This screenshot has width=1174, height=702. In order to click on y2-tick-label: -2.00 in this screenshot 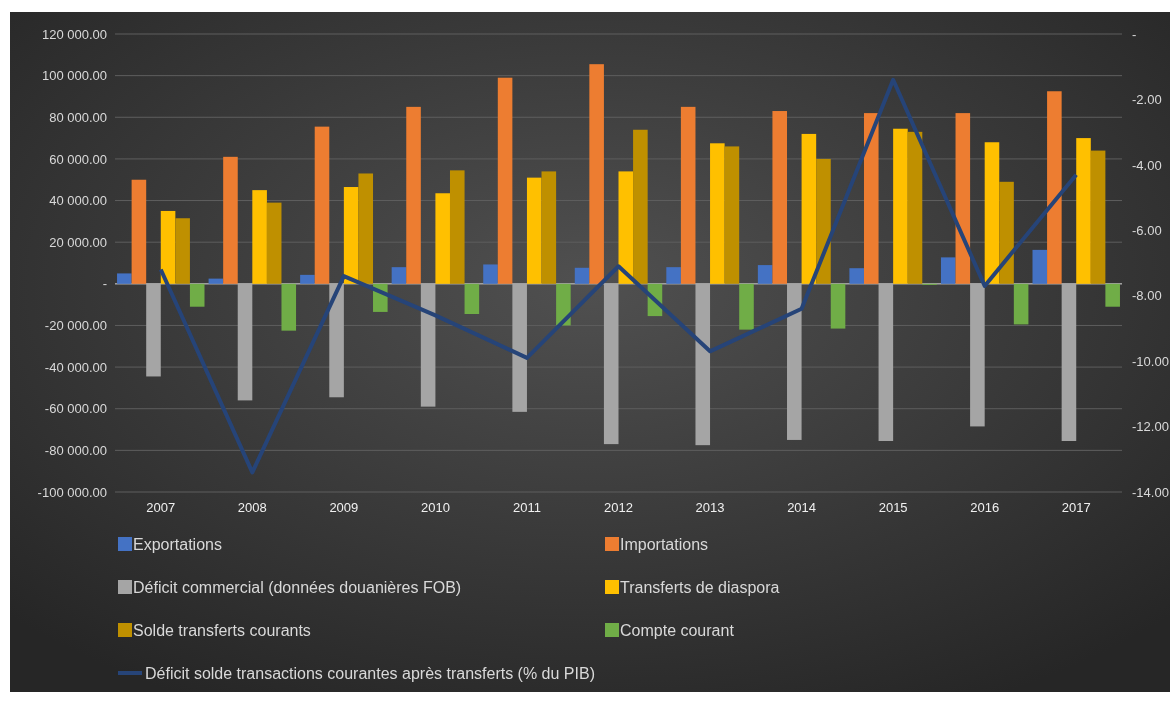, I will do `click(1147, 100)`.